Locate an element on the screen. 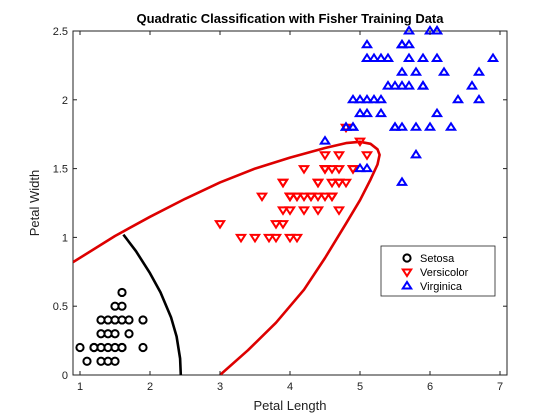 This screenshot has height=420, width=560. y-tick-label: 1 is located at coordinates (65, 238).